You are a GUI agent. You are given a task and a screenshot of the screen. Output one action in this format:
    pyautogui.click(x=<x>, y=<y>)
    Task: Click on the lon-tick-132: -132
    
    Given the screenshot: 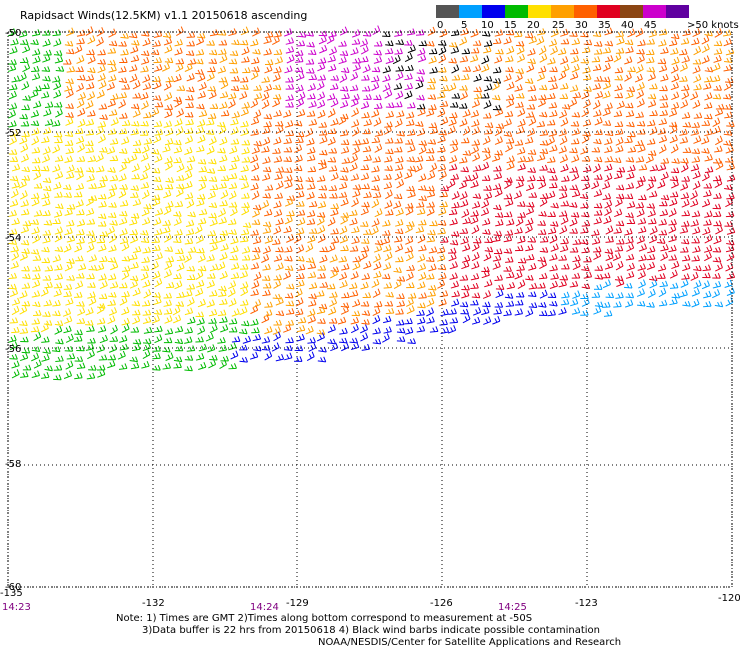 What is the action you would take?
    pyautogui.click(x=153, y=603)
    